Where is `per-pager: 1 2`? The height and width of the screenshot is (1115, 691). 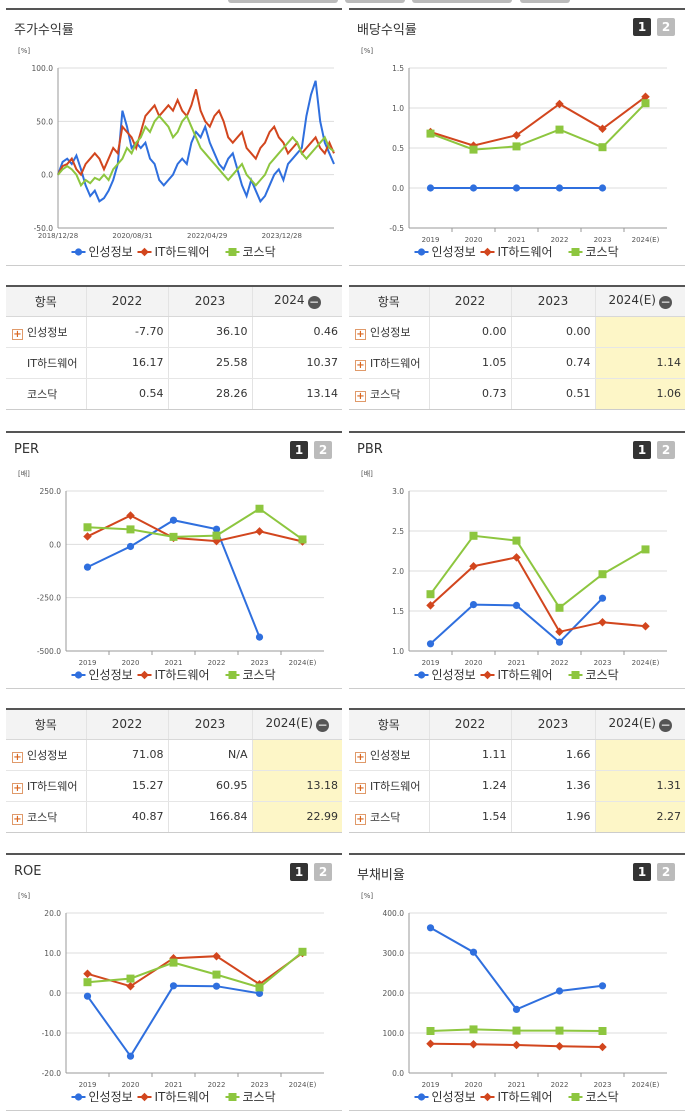
per-pager: 1 2 is located at coordinates (311, 450).